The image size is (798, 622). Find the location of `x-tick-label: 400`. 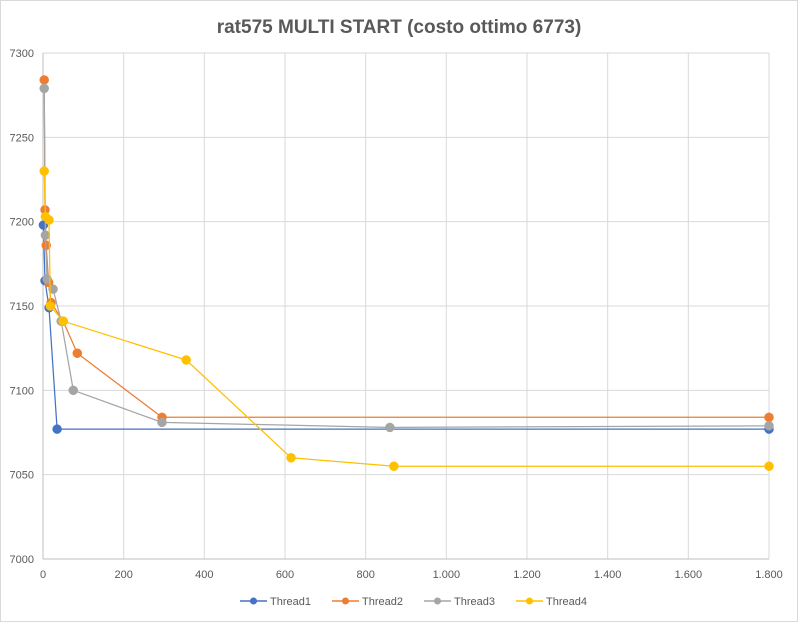

x-tick-label: 400 is located at coordinates (204, 575).